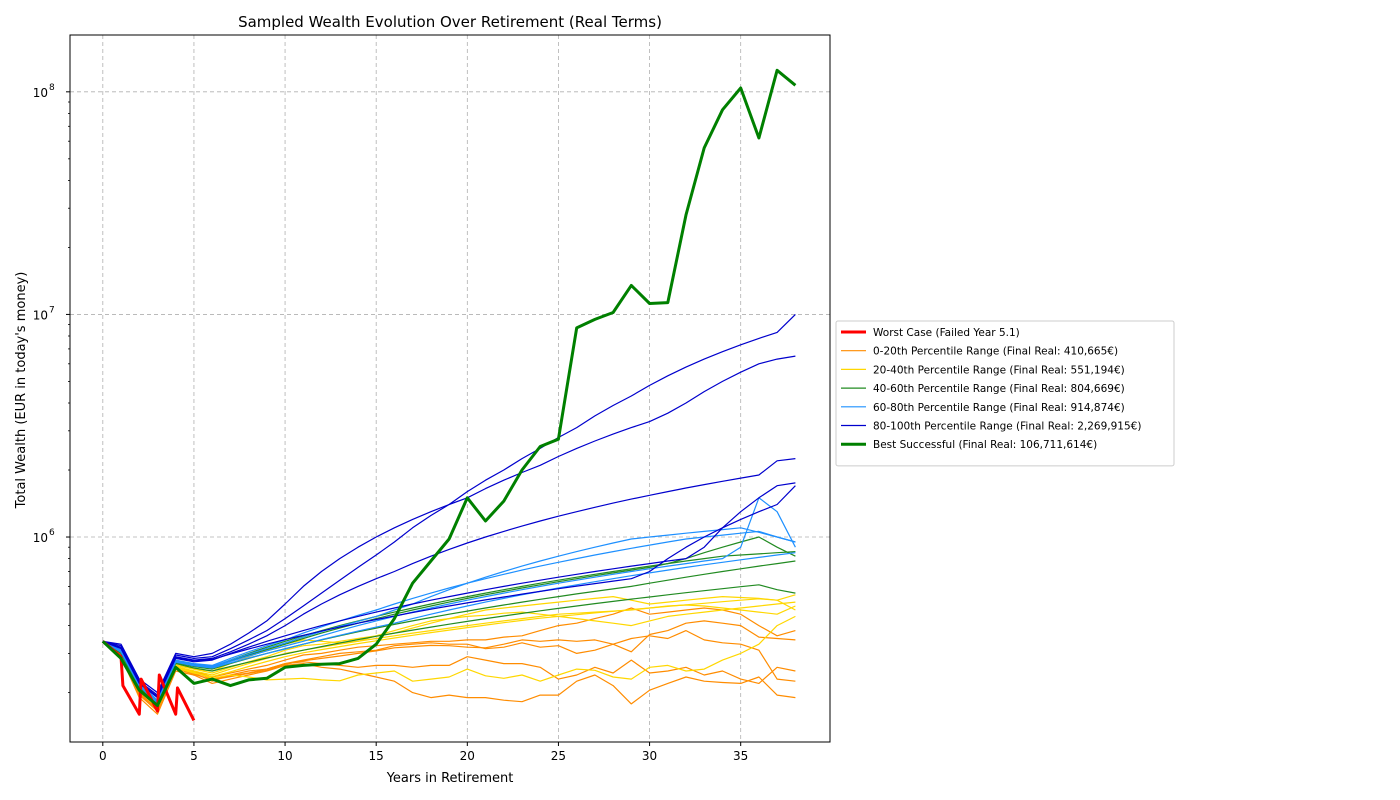  Describe the element at coordinates (284, 756) in the screenshot. I see `x-tick-label: 10` at that location.